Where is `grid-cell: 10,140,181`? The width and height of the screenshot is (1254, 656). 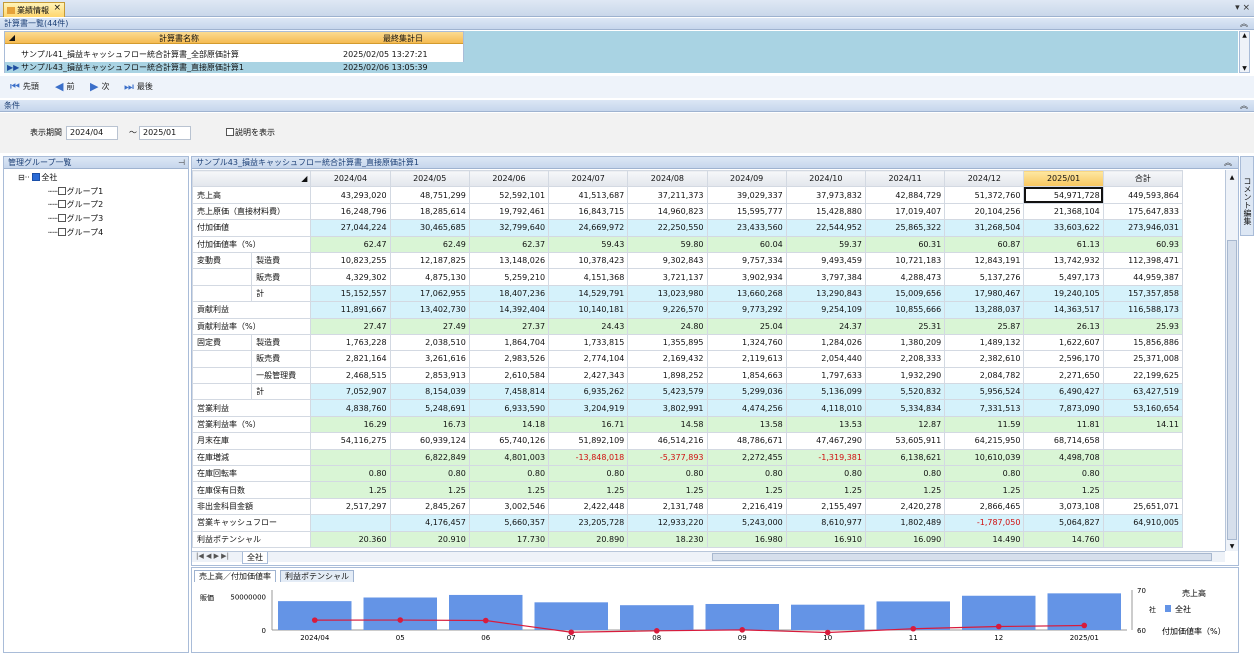 grid-cell: 10,140,181 is located at coordinates (588, 310).